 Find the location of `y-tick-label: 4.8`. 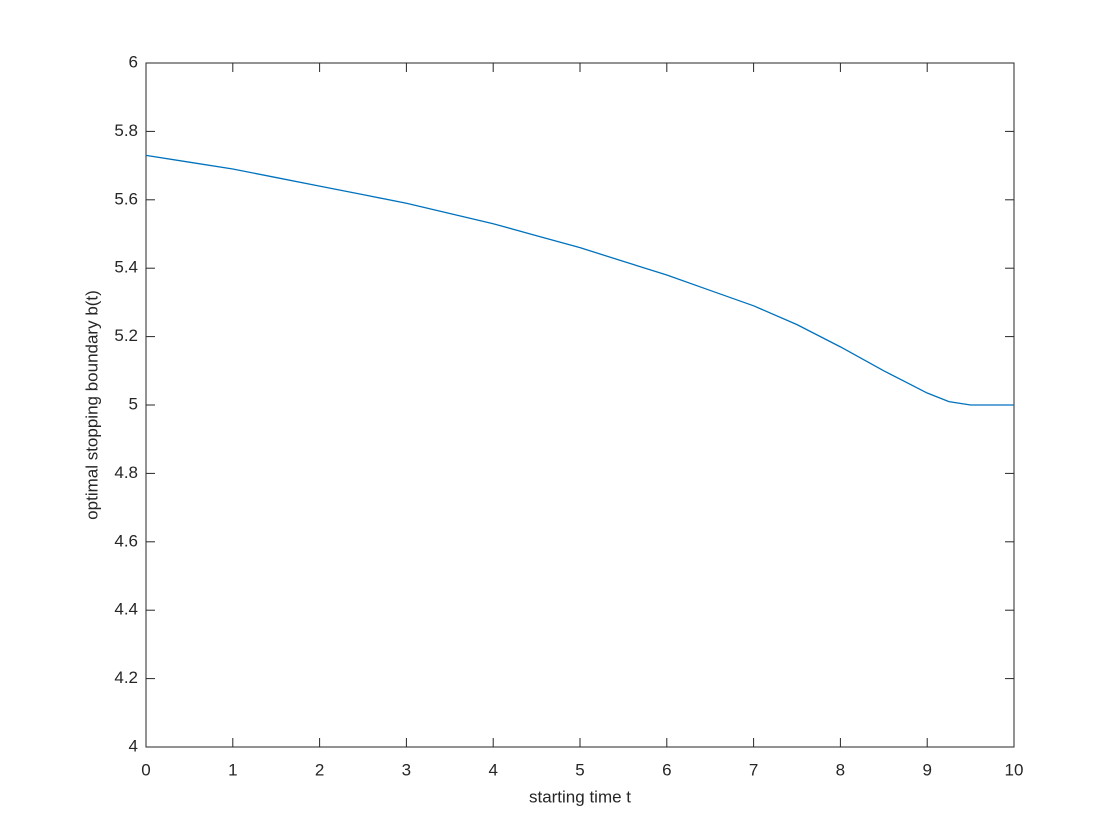

y-tick-label: 4.8 is located at coordinates (126, 472).